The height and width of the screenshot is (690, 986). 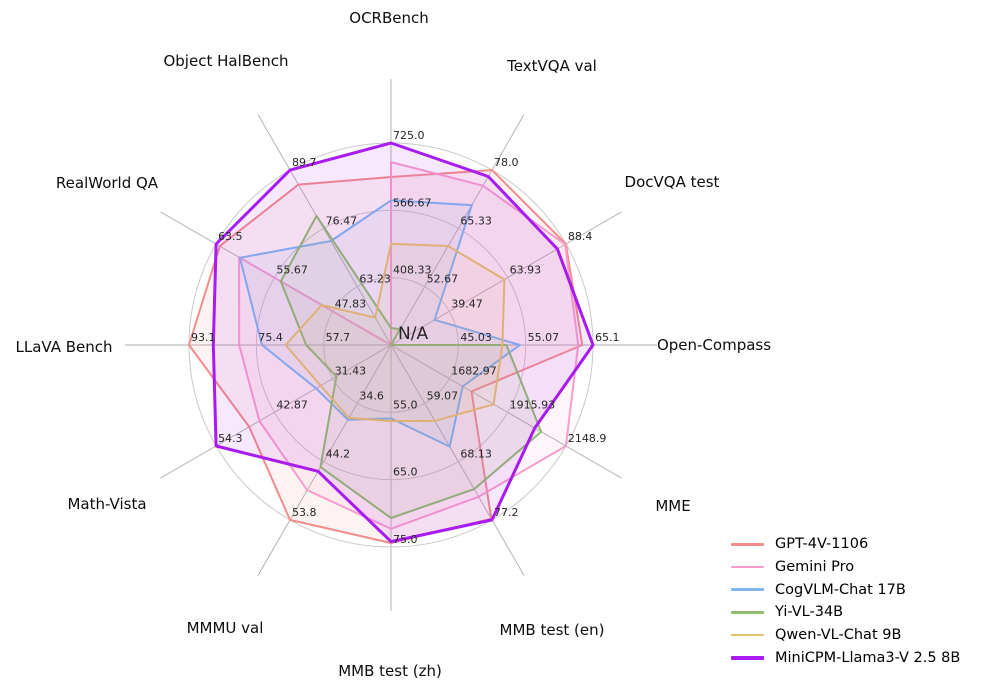 I want to click on legend-item-gpt4v: GPT-4V-1106, so click(x=845, y=544).